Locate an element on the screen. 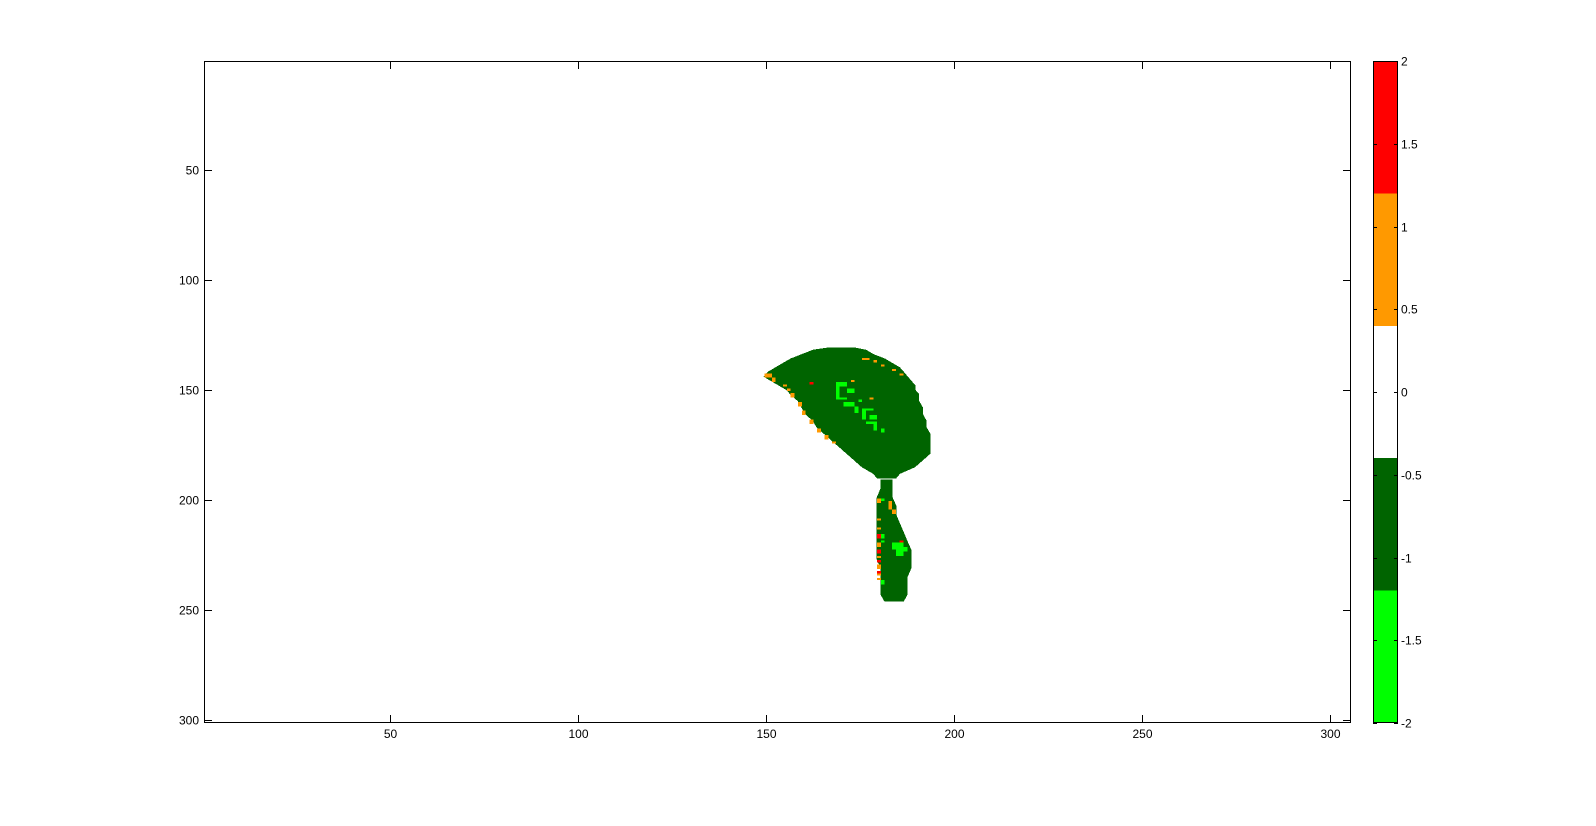 Image resolution: width=1596 pixels, height=826 pixels. colorbar-tick-label: 2 is located at coordinates (1404, 62).